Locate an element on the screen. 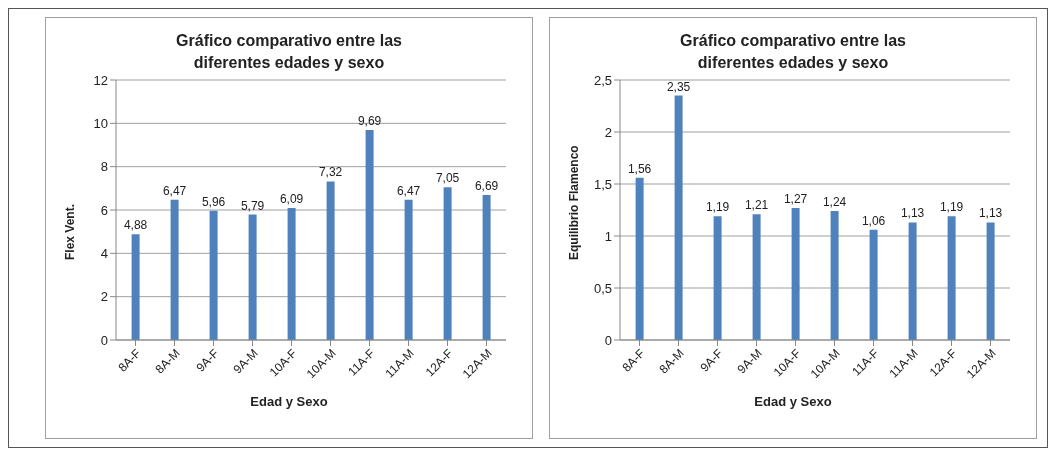  data-label: 6,09 is located at coordinates (291, 199).